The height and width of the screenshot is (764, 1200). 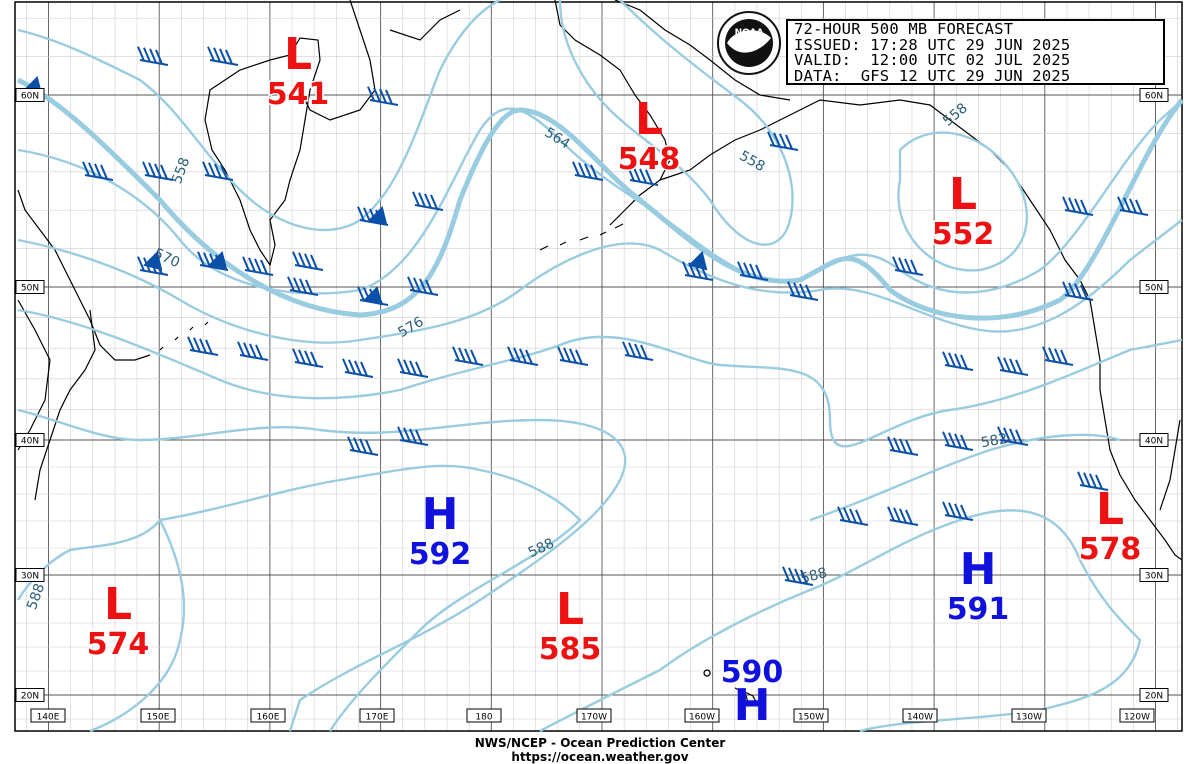 I want to click on svg-text: 180, so click(x=483, y=718).